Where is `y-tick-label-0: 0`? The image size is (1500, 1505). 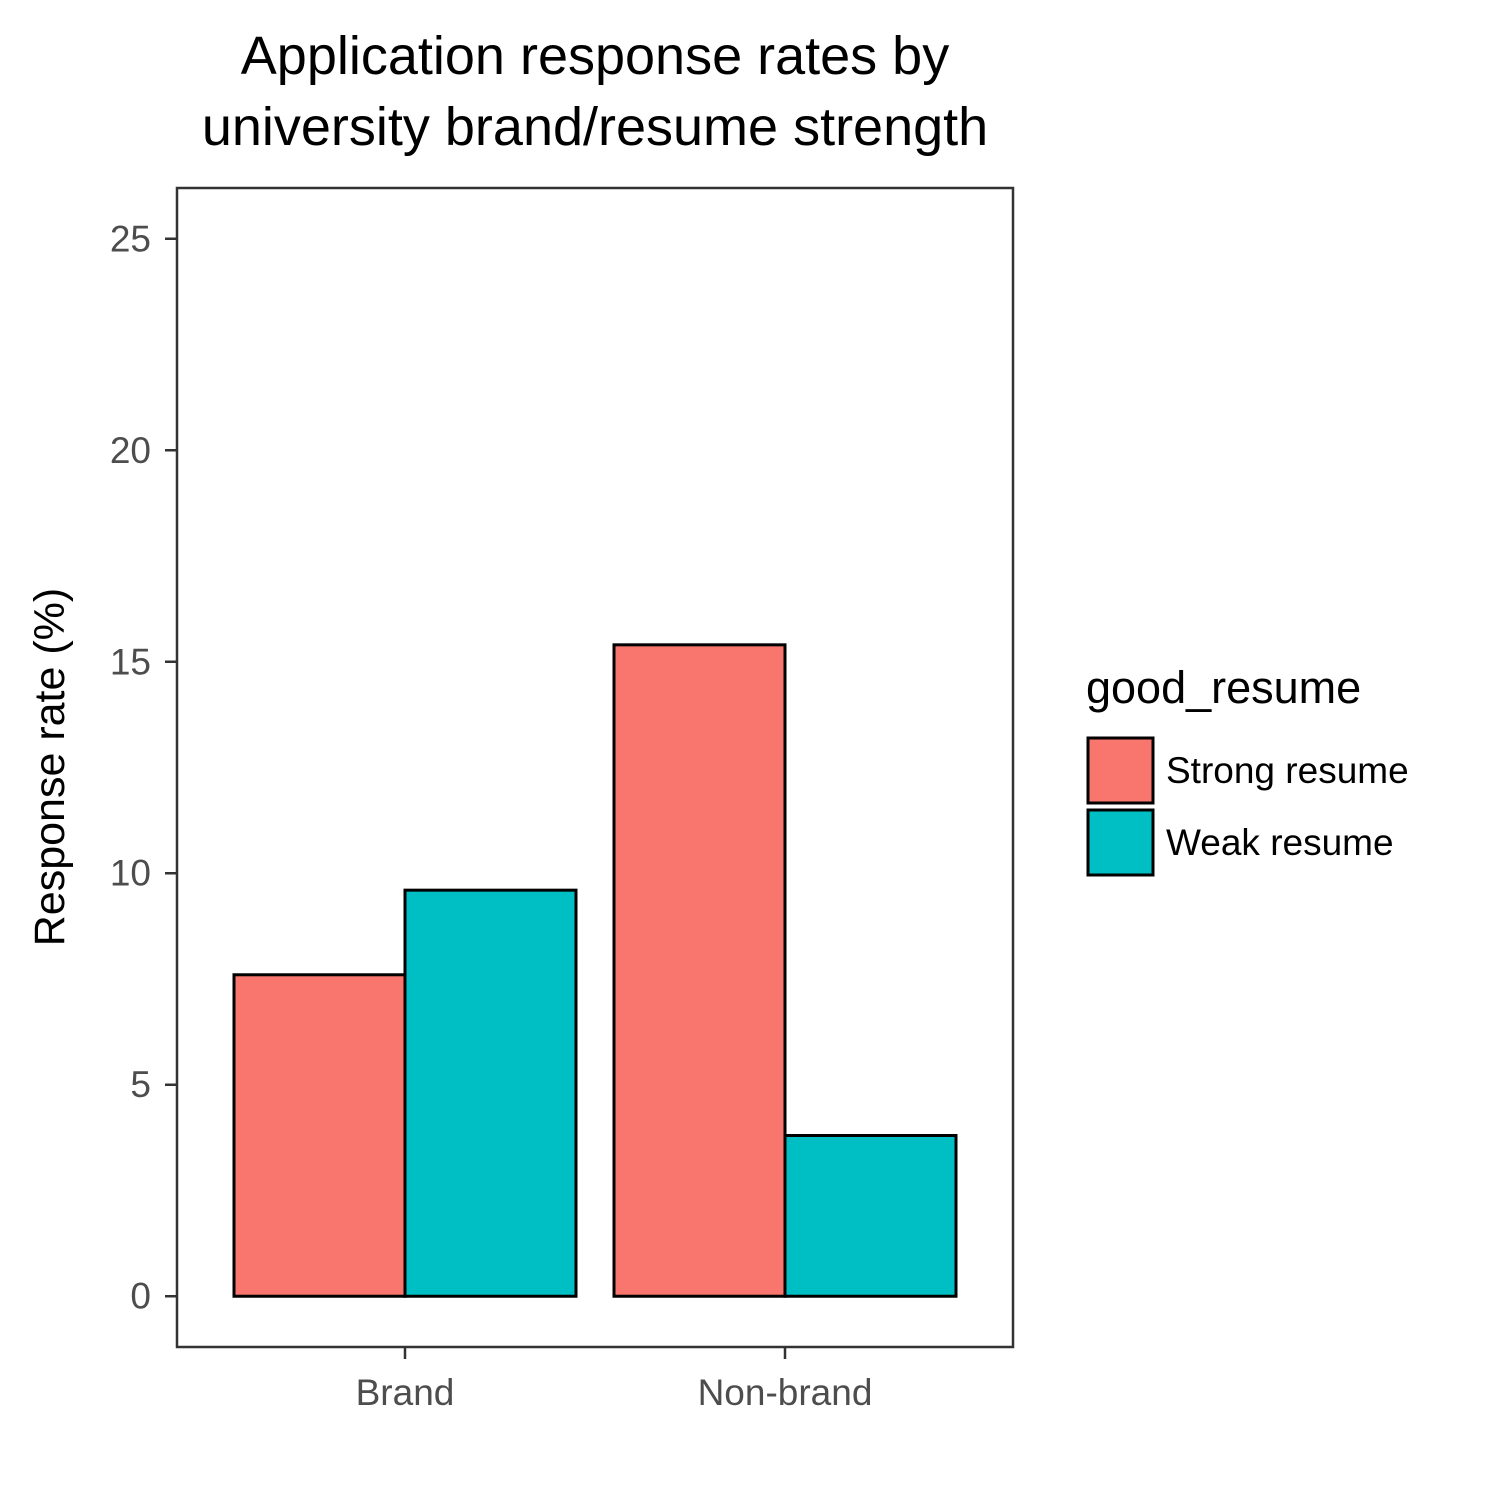
y-tick-label-0: 0 is located at coordinates (140, 1296).